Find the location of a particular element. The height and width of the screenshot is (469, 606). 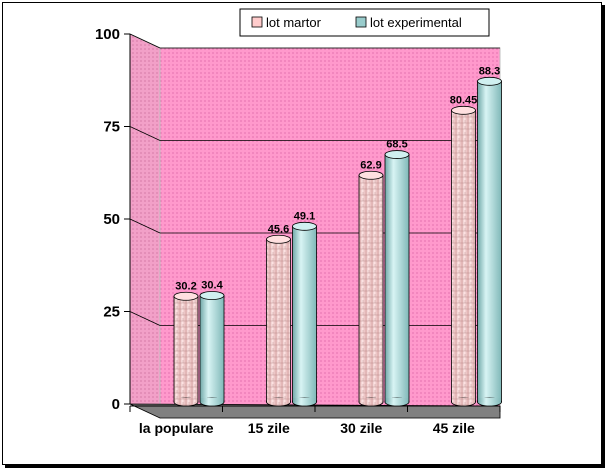

y-tick-label: 75 is located at coordinates (111, 127).